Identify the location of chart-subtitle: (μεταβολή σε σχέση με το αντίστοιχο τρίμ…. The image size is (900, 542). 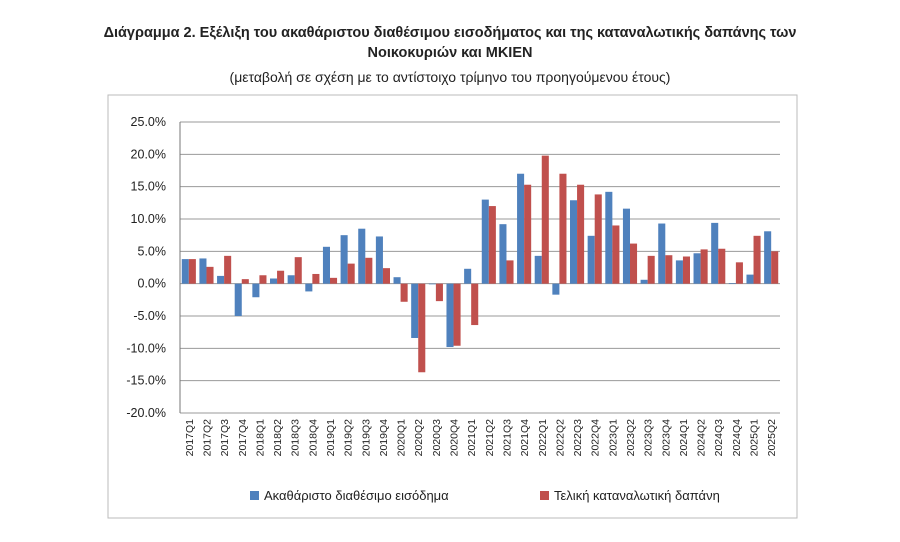
(450, 77).